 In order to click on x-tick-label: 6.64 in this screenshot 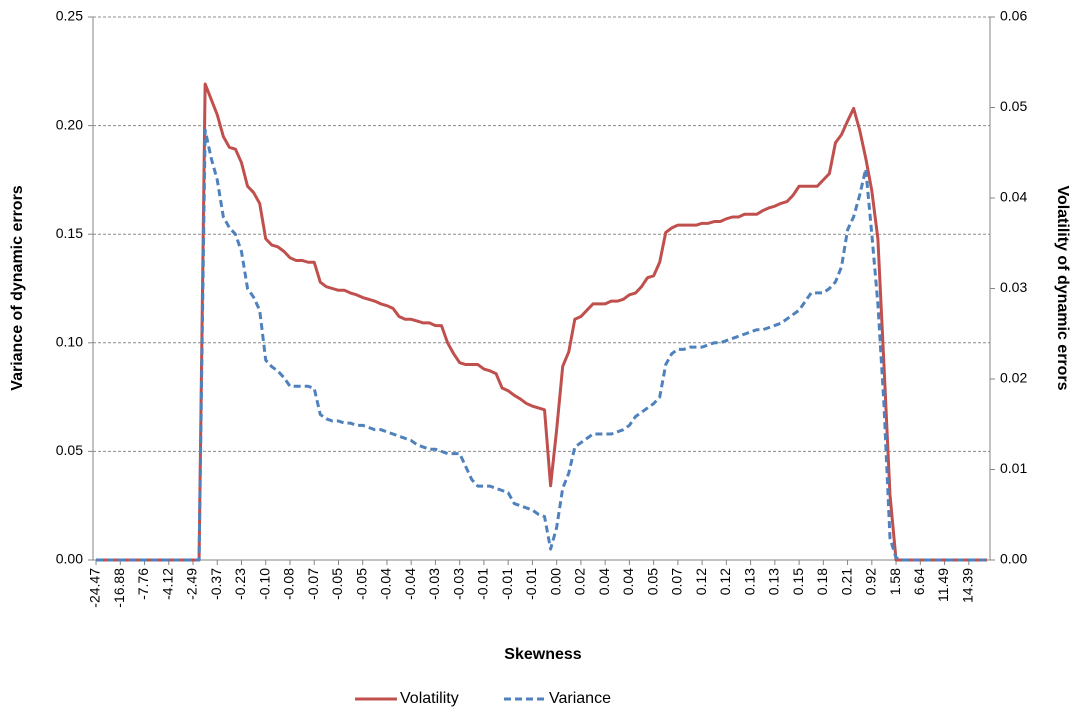, I will do `click(919, 581)`.